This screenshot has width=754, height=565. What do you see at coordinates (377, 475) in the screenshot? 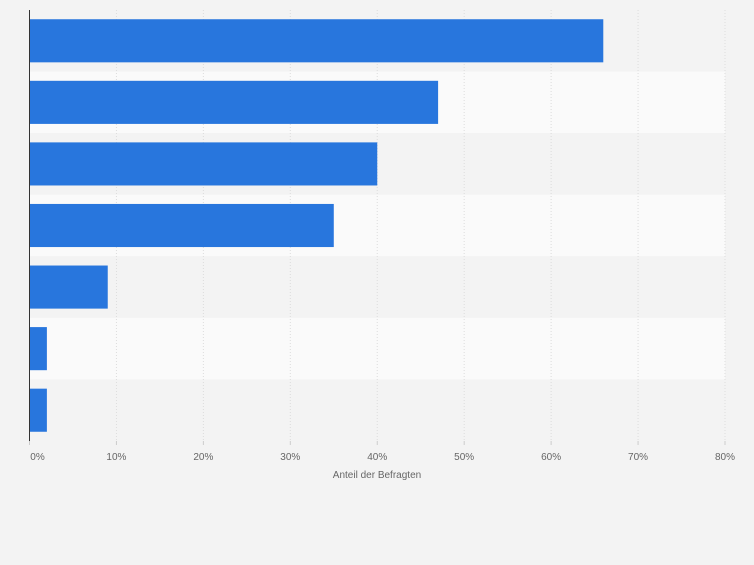
I see `x-axis-title: Anteil der Befragten` at bounding box center [377, 475].